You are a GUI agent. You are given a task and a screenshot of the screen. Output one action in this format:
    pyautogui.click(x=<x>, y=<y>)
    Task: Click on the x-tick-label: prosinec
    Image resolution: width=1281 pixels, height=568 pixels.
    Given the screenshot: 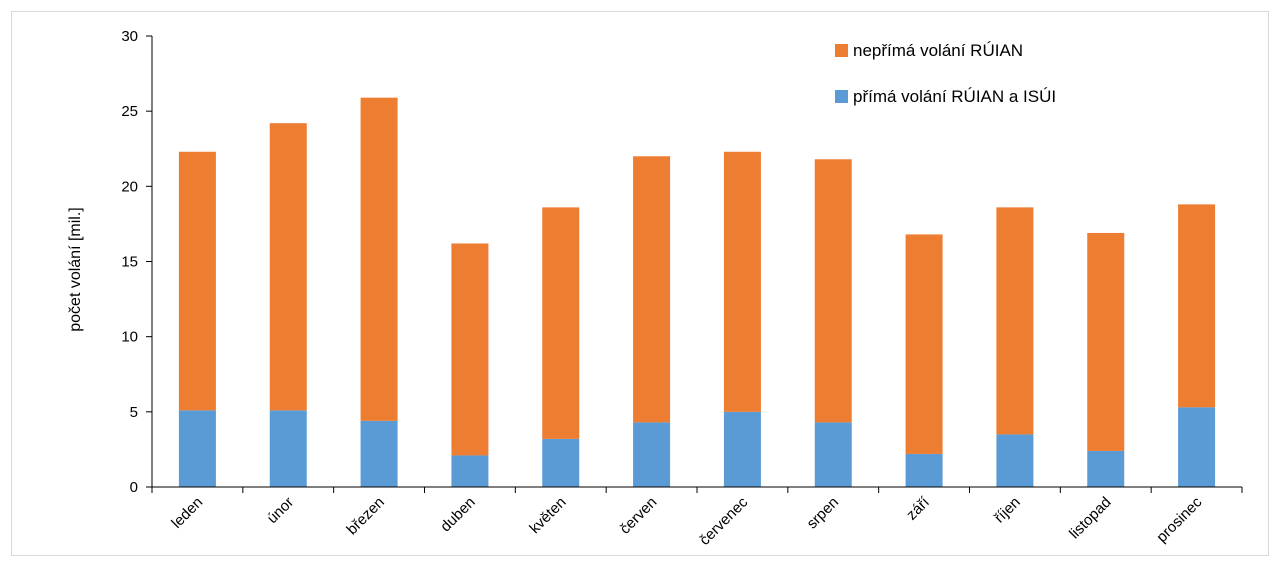 What is the action you would take?
    pyautogui.click(x=1179, y=519)
    